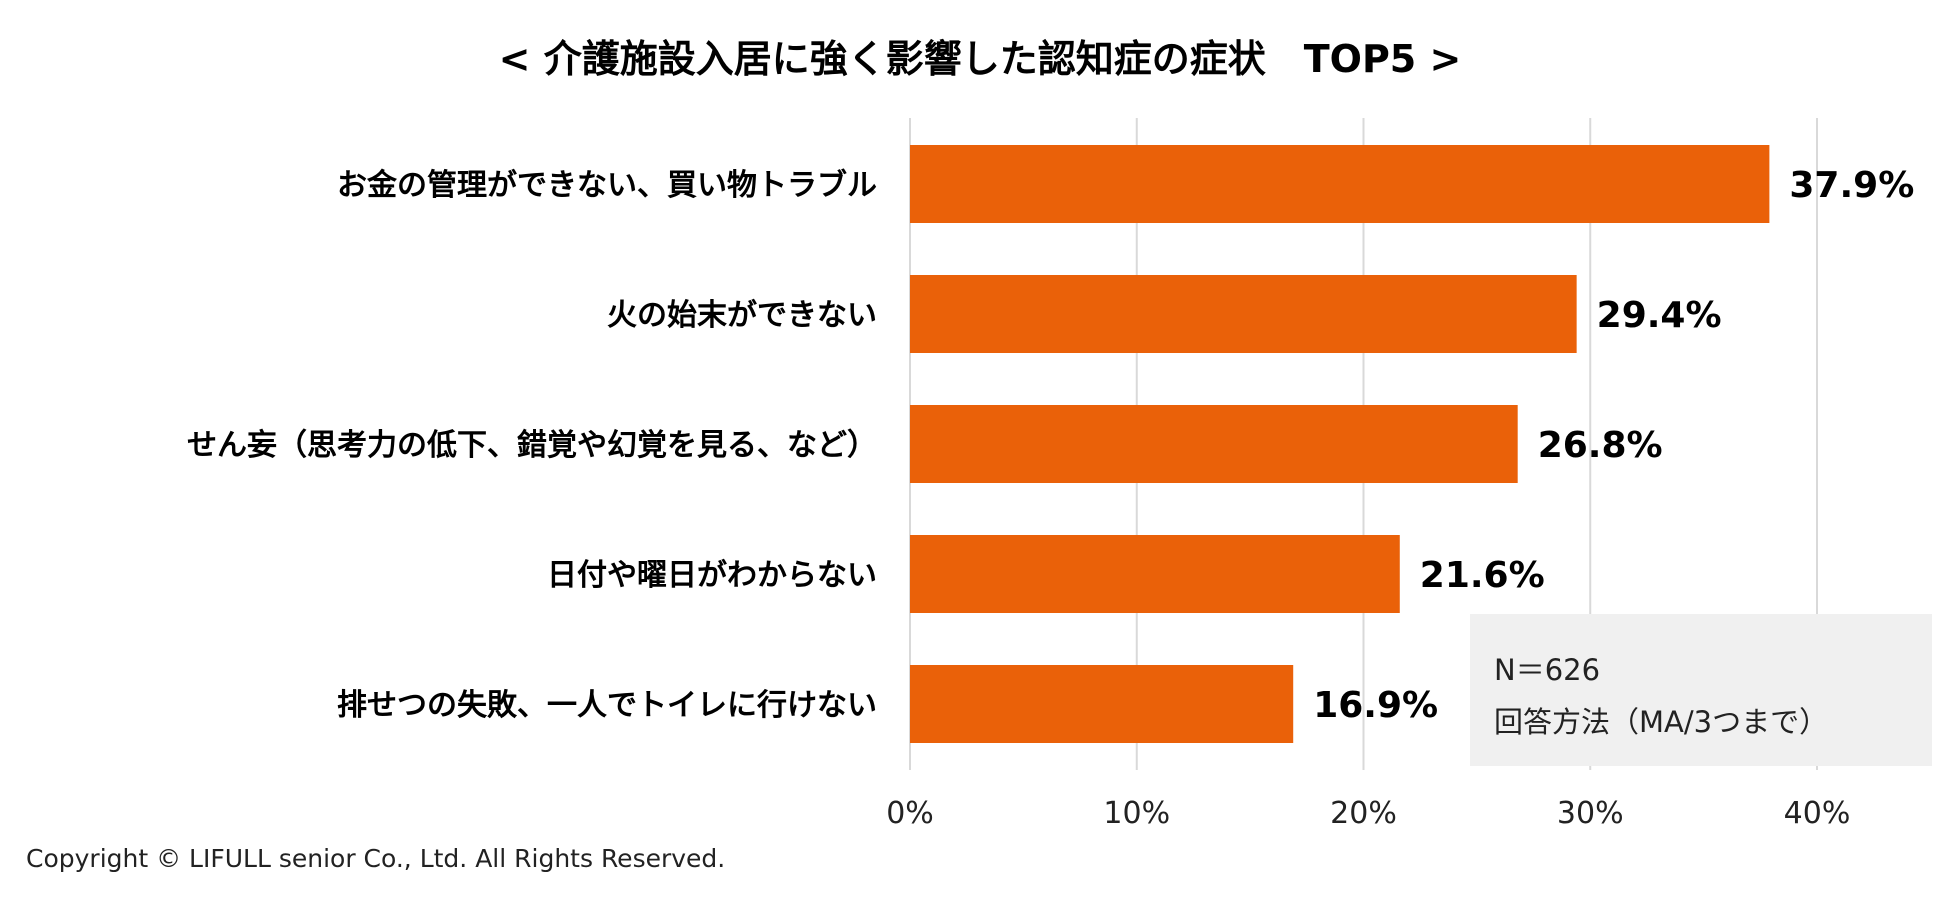  Describe the element at coordinates (910, 813) in the screenshot. I see `x-tick-label: 0%` at that location.